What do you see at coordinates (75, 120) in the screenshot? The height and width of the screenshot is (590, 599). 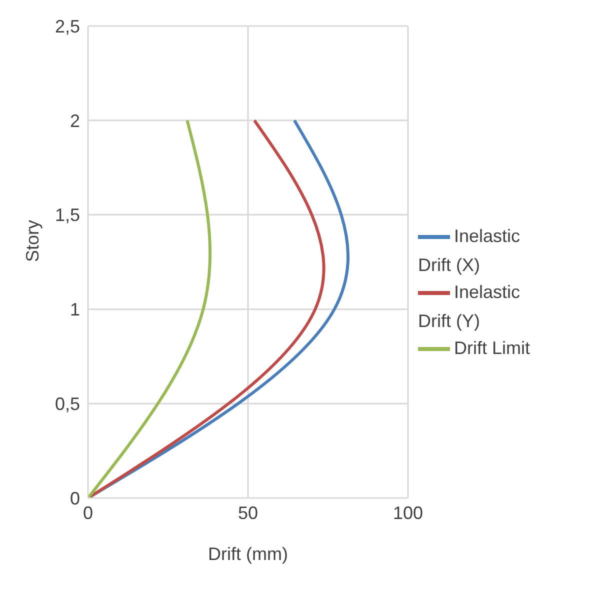 I see `y-tick-label: 2` at bounding box center [75, 120].